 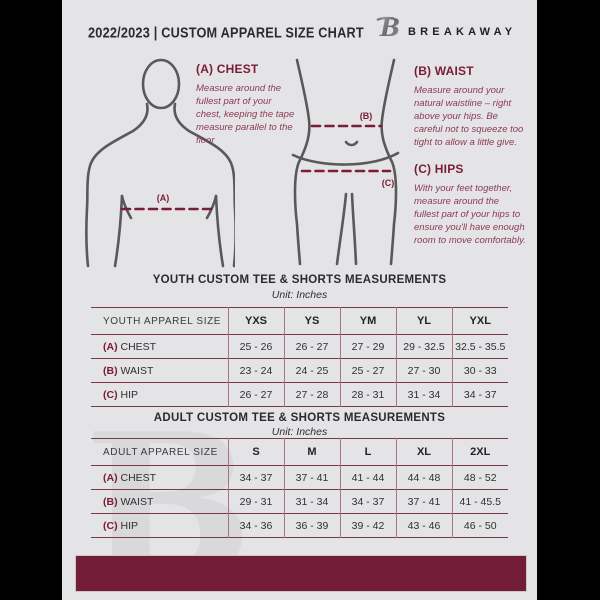 I want to click on footer-accent-bar, so click(x=301, y=573).